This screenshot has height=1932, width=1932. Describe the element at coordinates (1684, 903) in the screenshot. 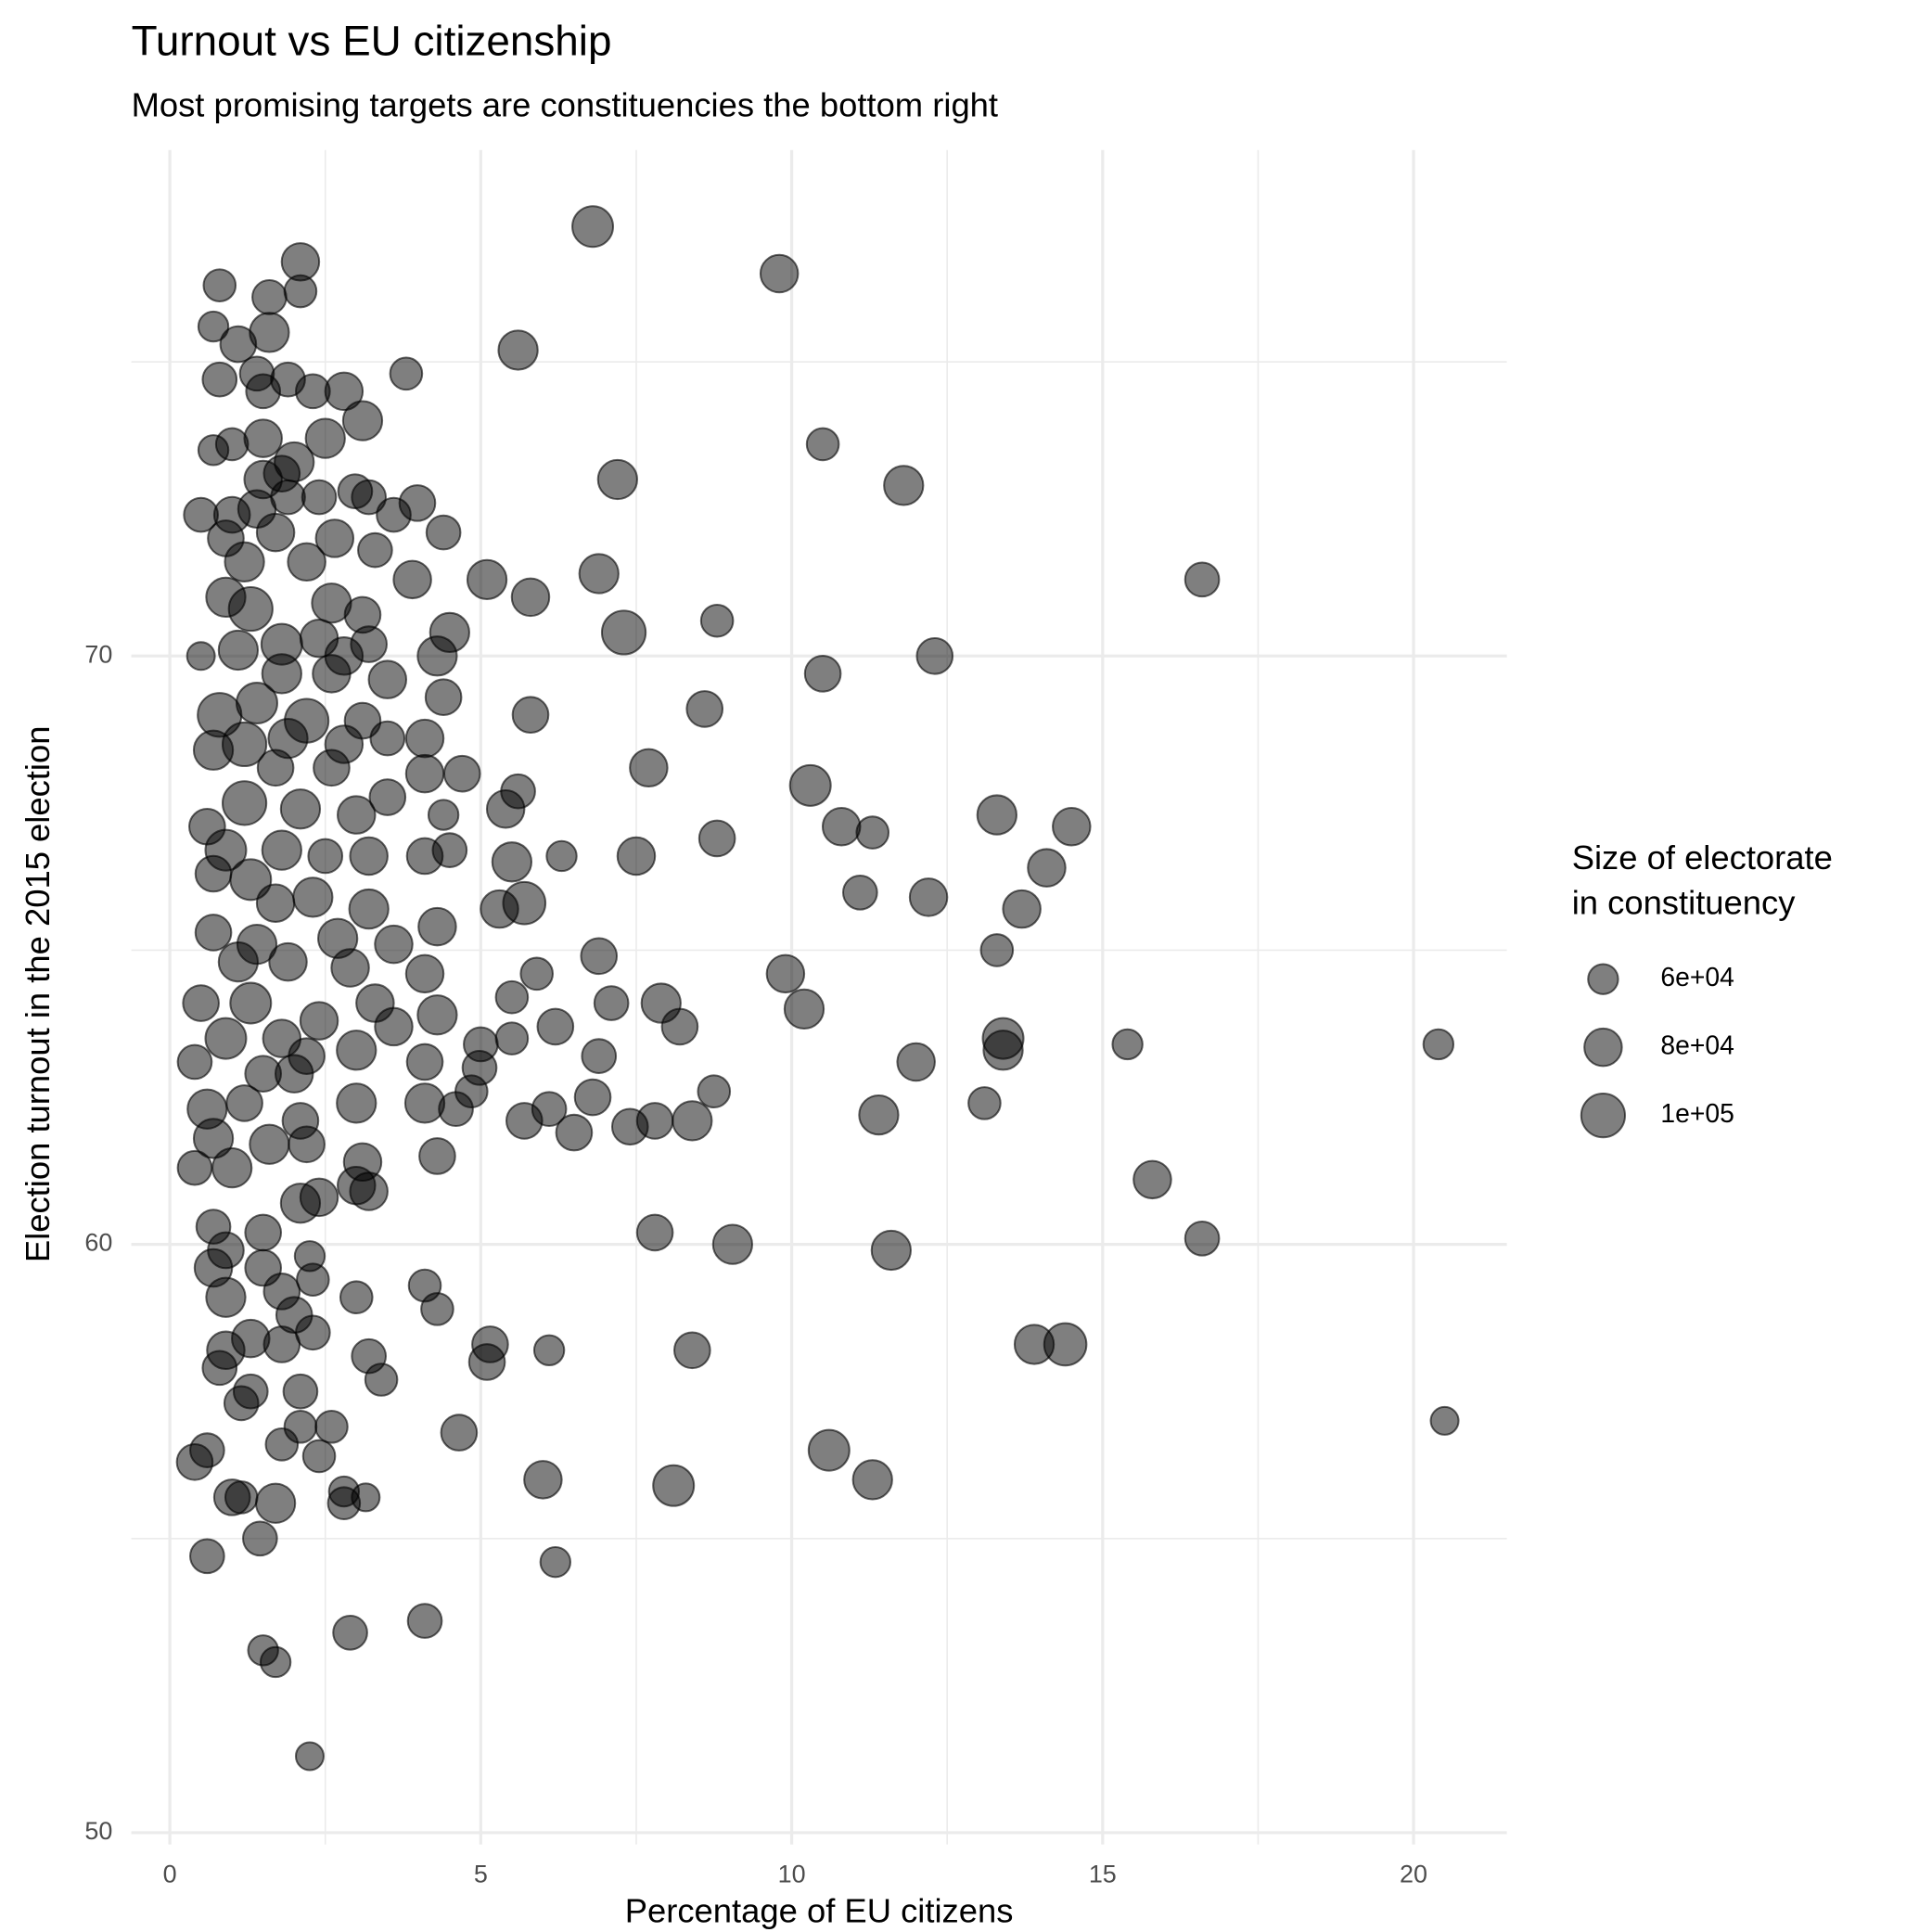

I see `legend-title: in constituency` at that location.